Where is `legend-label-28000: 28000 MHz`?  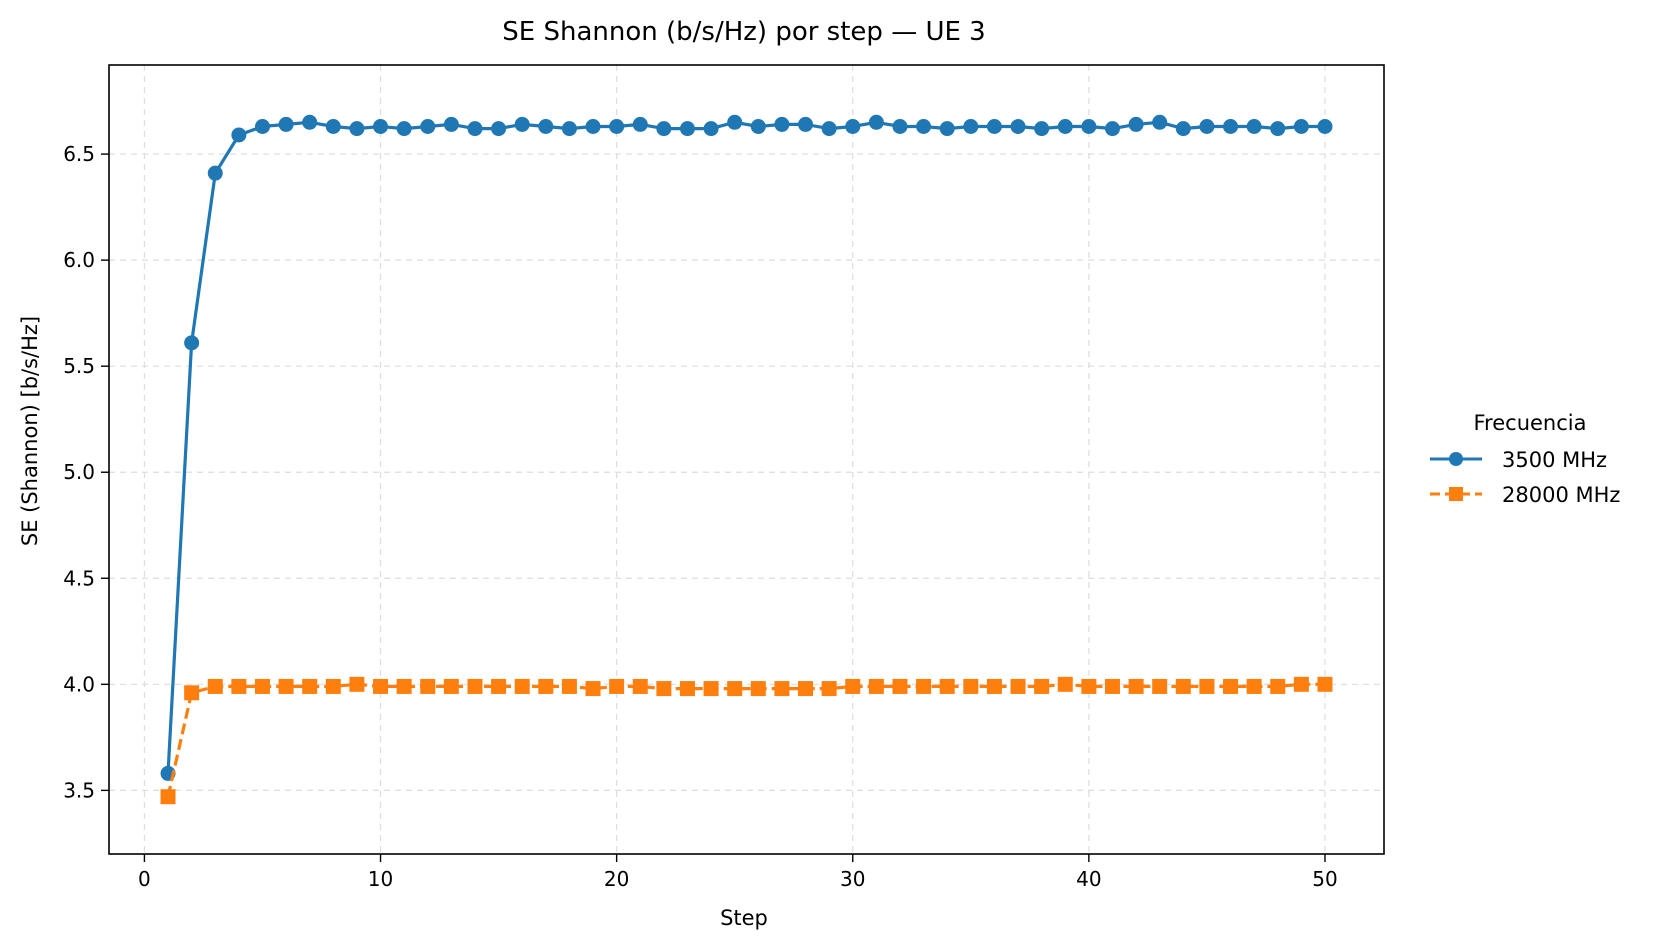 legend-label-28000: 28000 MHz is located at coordinates (1561, 495).